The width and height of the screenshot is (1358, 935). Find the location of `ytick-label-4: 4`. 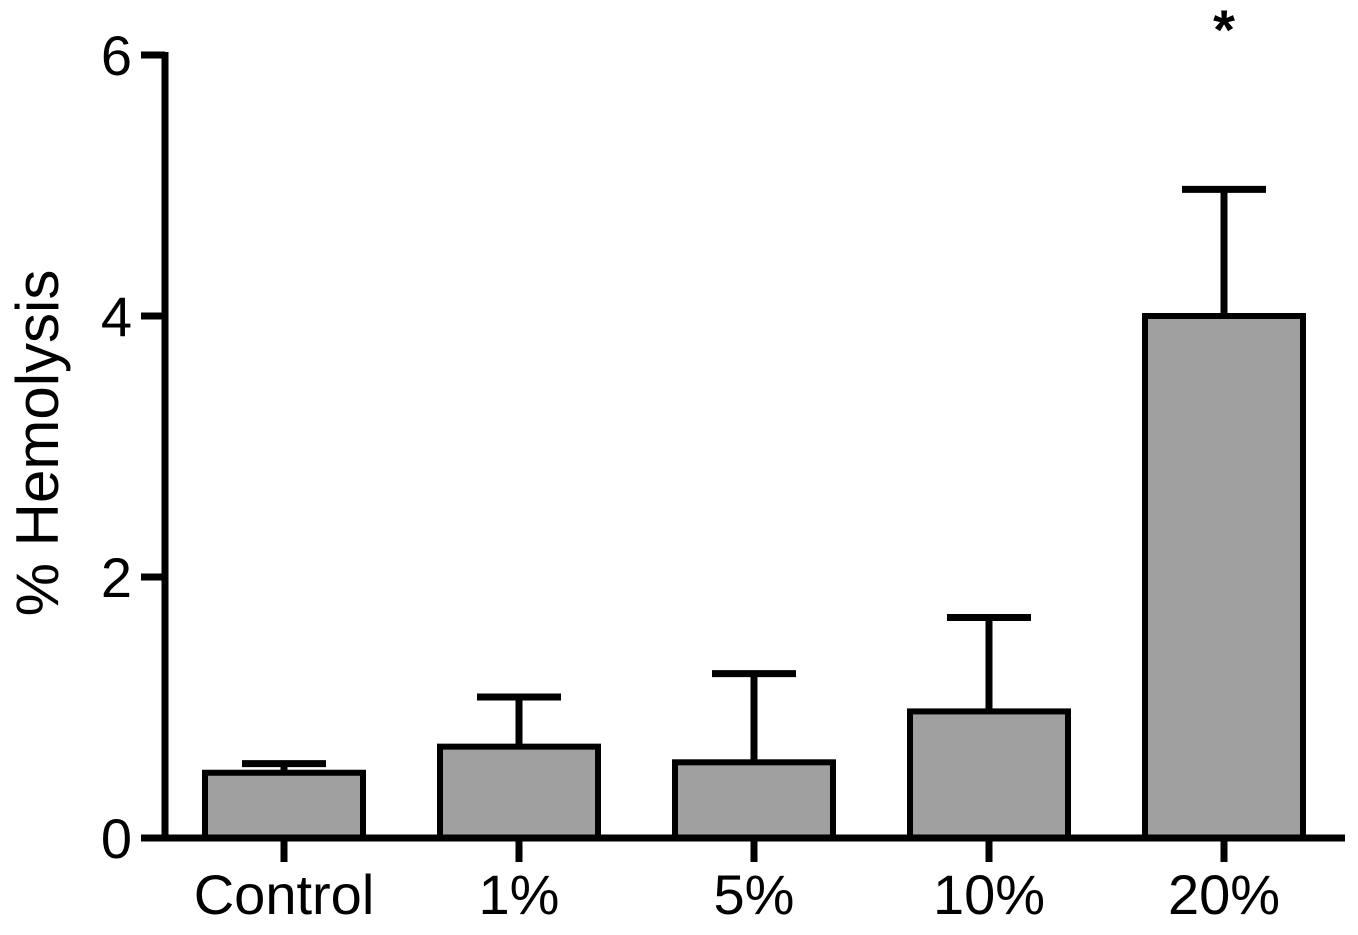

ytick-label-4: 4 is located at coordinates (116, 316).